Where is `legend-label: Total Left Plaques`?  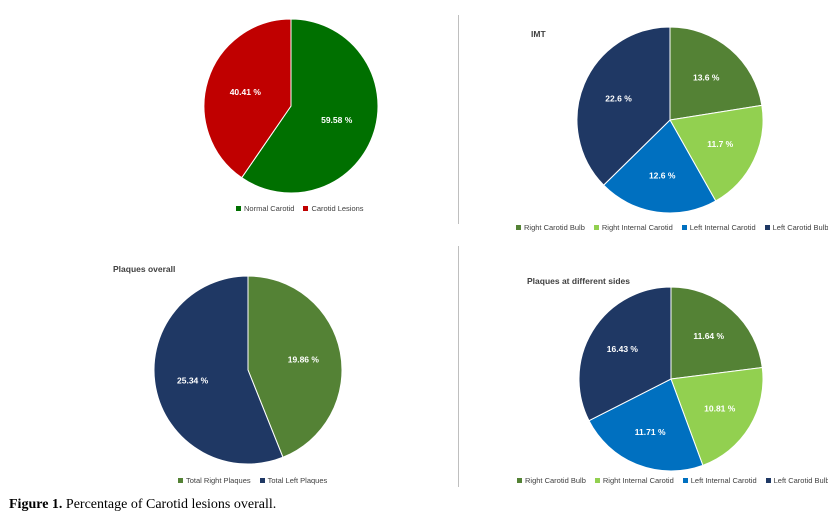
legend-label: Total Left Plaques is located at coordinates (297, 480).